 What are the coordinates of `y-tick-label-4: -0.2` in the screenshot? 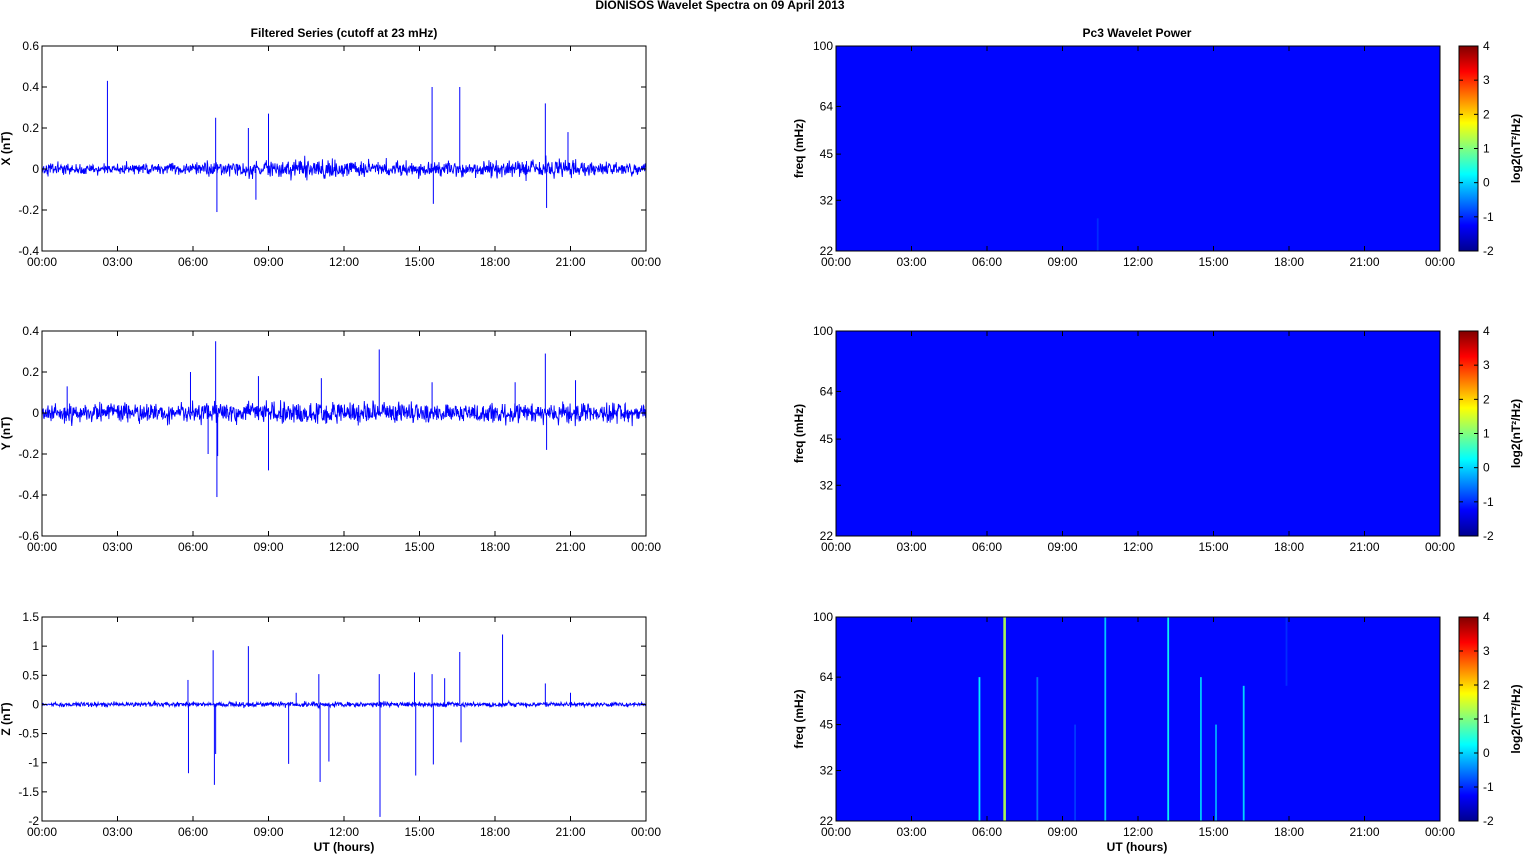 It's located at (28, 210).